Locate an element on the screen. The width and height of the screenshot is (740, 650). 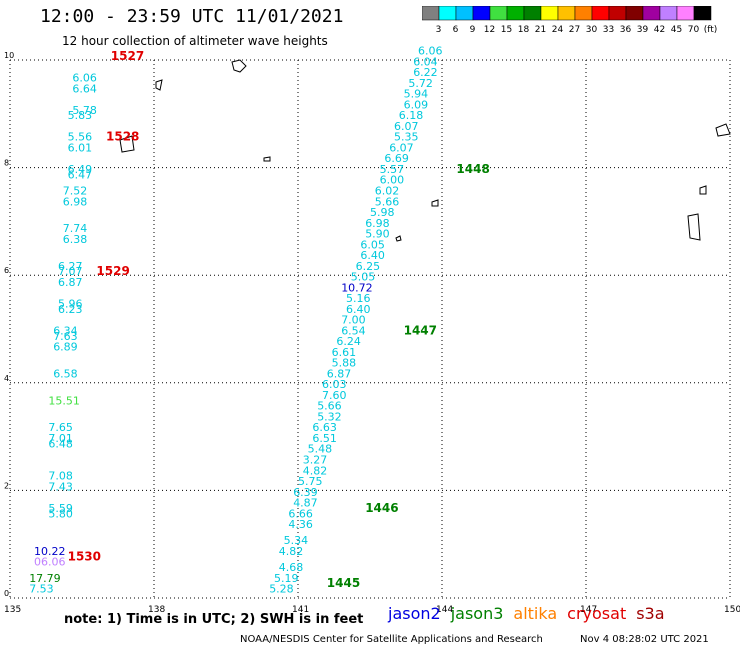
swh-value: 5.57 is located at coordinates (392, 169).